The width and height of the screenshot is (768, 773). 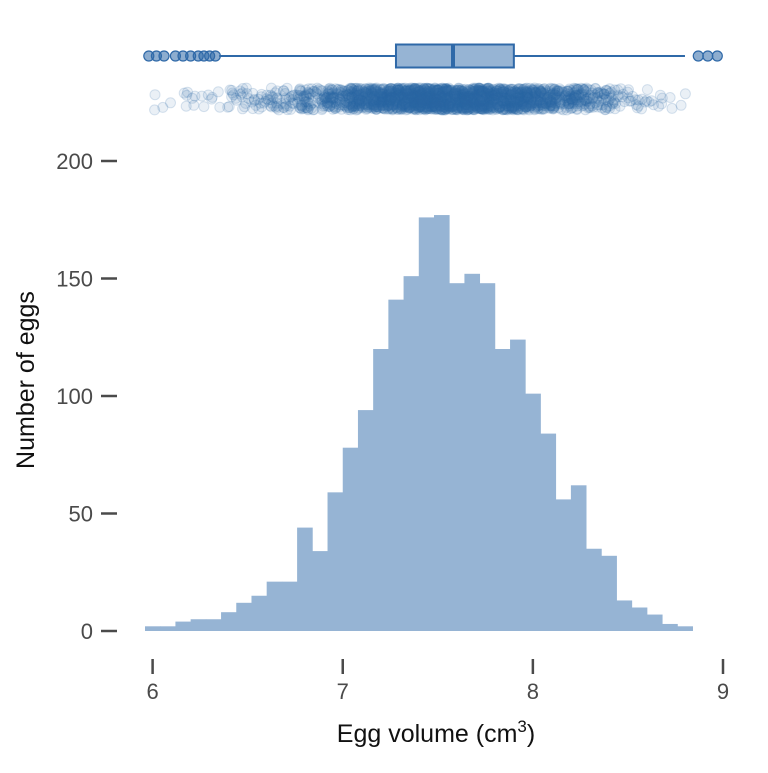 I want to click on x-axis-title-end: ), so click(x=531, y=734).